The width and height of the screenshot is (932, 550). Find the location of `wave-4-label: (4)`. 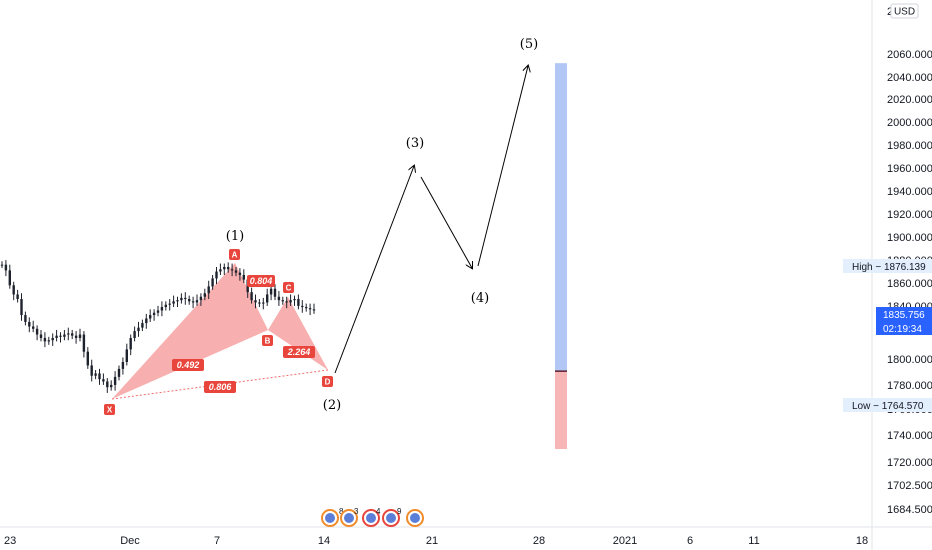

wave-4-label: (4) is located at coordinates (480, 298).